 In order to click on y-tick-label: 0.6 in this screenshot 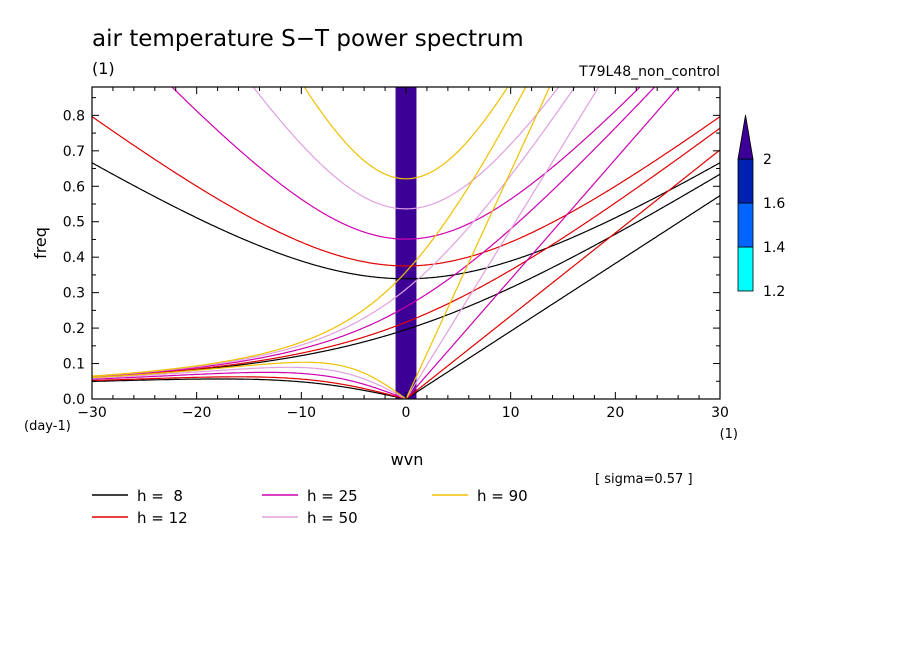, I will do `click(74, 187)`.